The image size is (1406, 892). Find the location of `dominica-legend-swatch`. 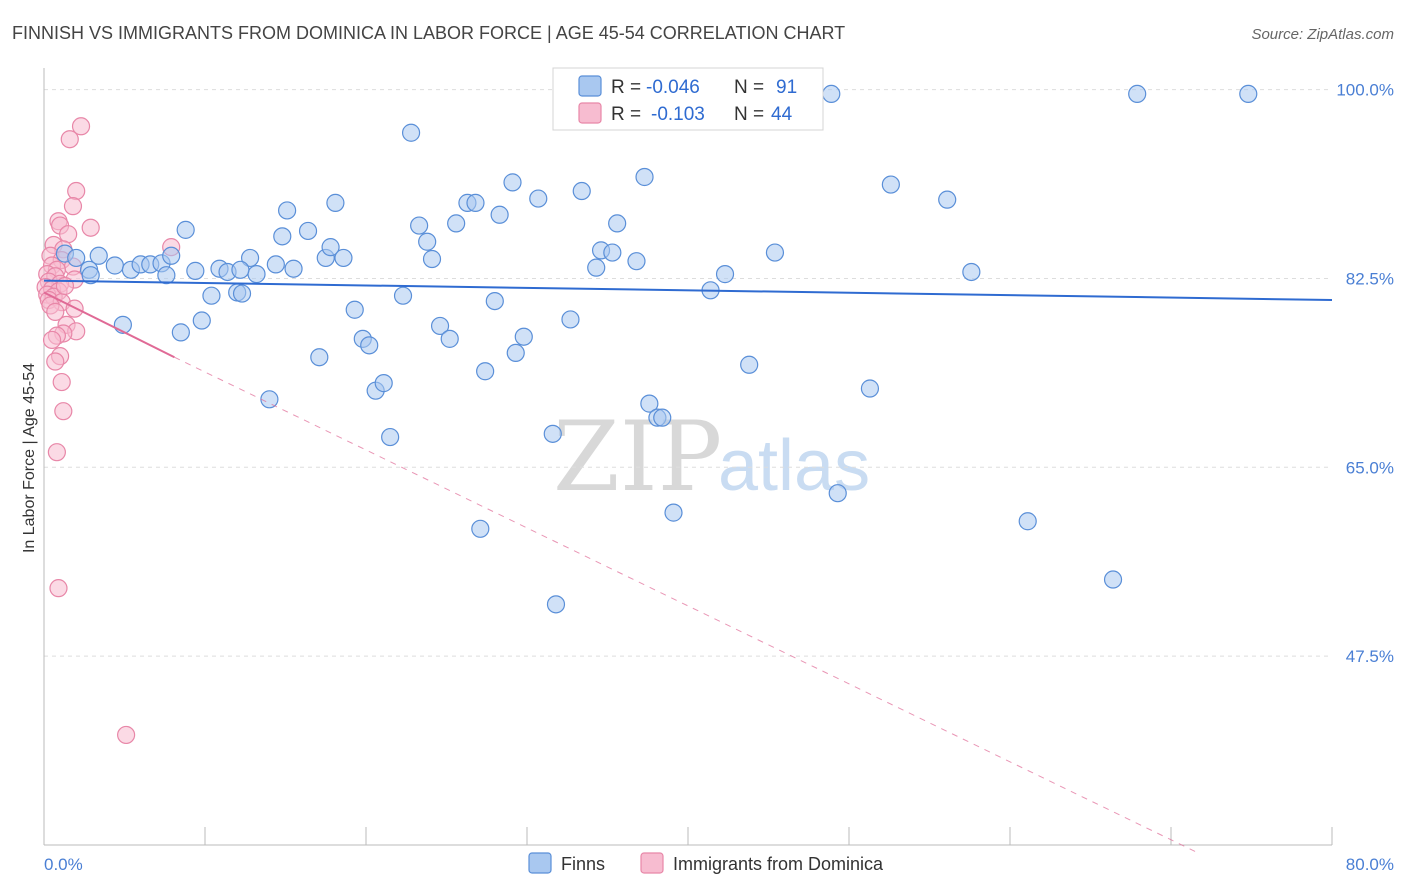

dominica-legend-swatch is located at coordinates (590, 113).